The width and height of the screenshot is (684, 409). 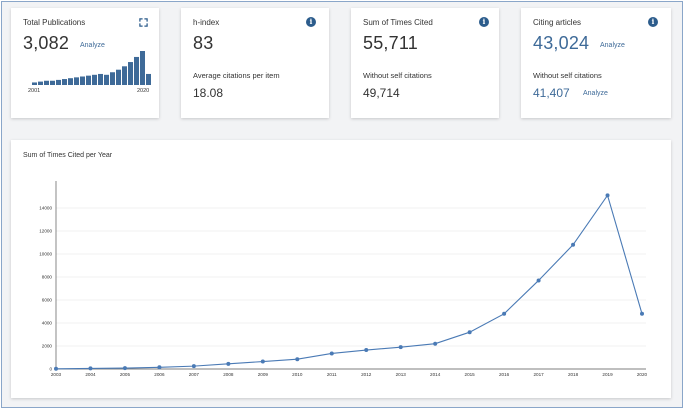 I want to click on citing-articles-value: 43,024, so click(x=561, y=43).